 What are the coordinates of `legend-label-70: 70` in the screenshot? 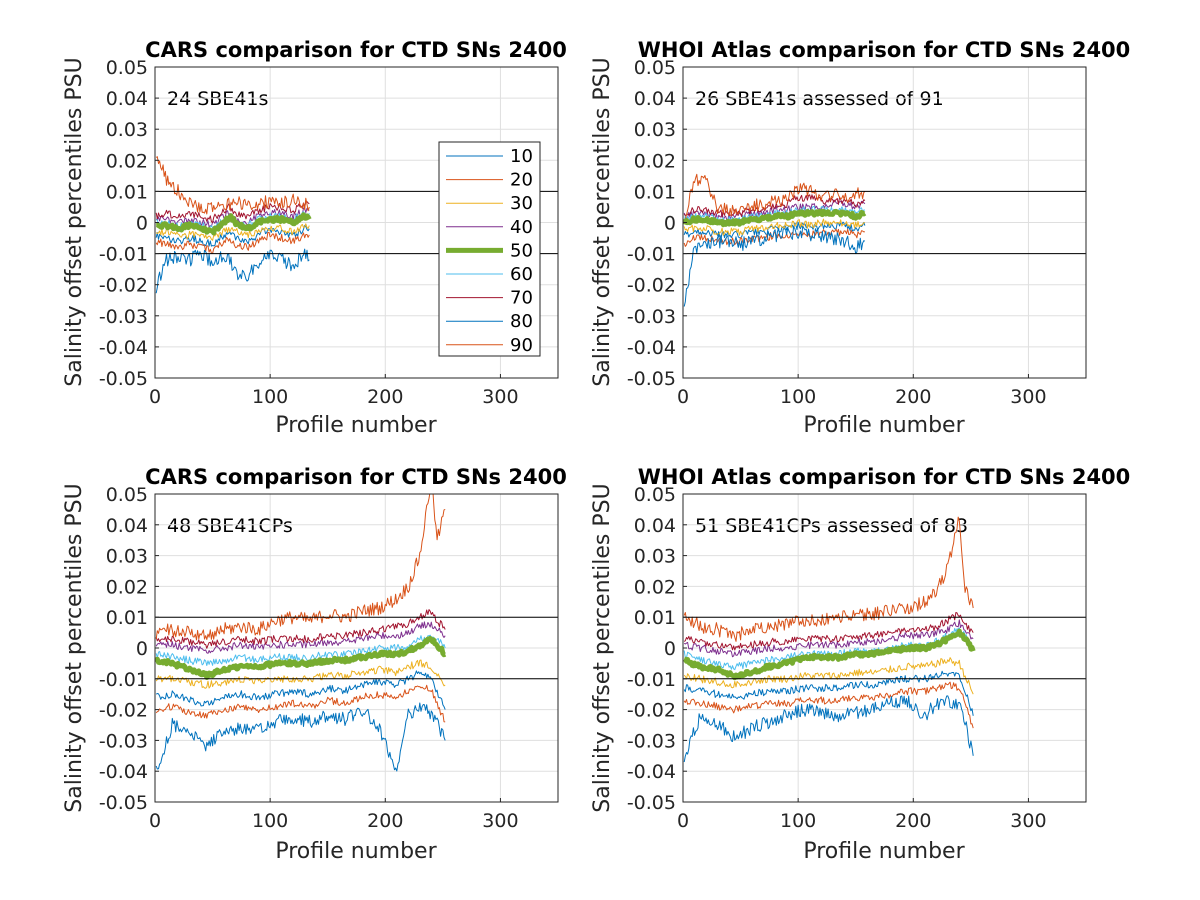 It's located at (521, 298).